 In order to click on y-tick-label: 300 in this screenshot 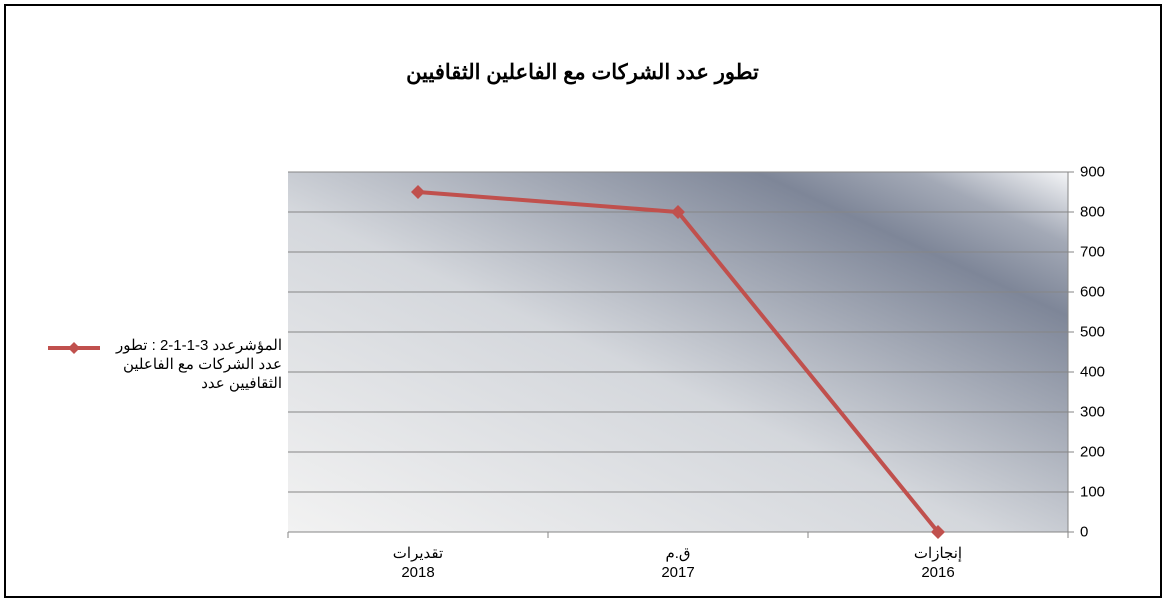, I will do `click(1093, 412)`.